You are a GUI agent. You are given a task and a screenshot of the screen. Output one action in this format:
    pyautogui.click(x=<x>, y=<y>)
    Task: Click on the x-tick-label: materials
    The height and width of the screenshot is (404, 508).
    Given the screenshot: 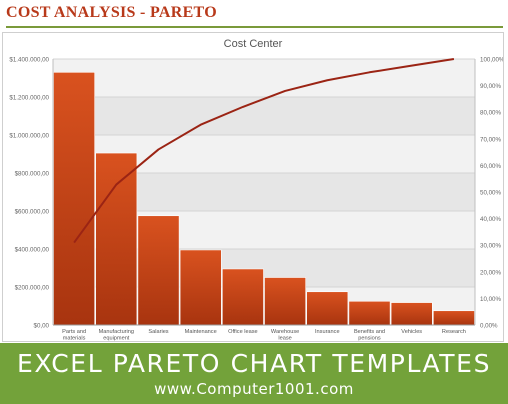 What is the action you would take?
    pyautogui.click(x=74, y=339)
    